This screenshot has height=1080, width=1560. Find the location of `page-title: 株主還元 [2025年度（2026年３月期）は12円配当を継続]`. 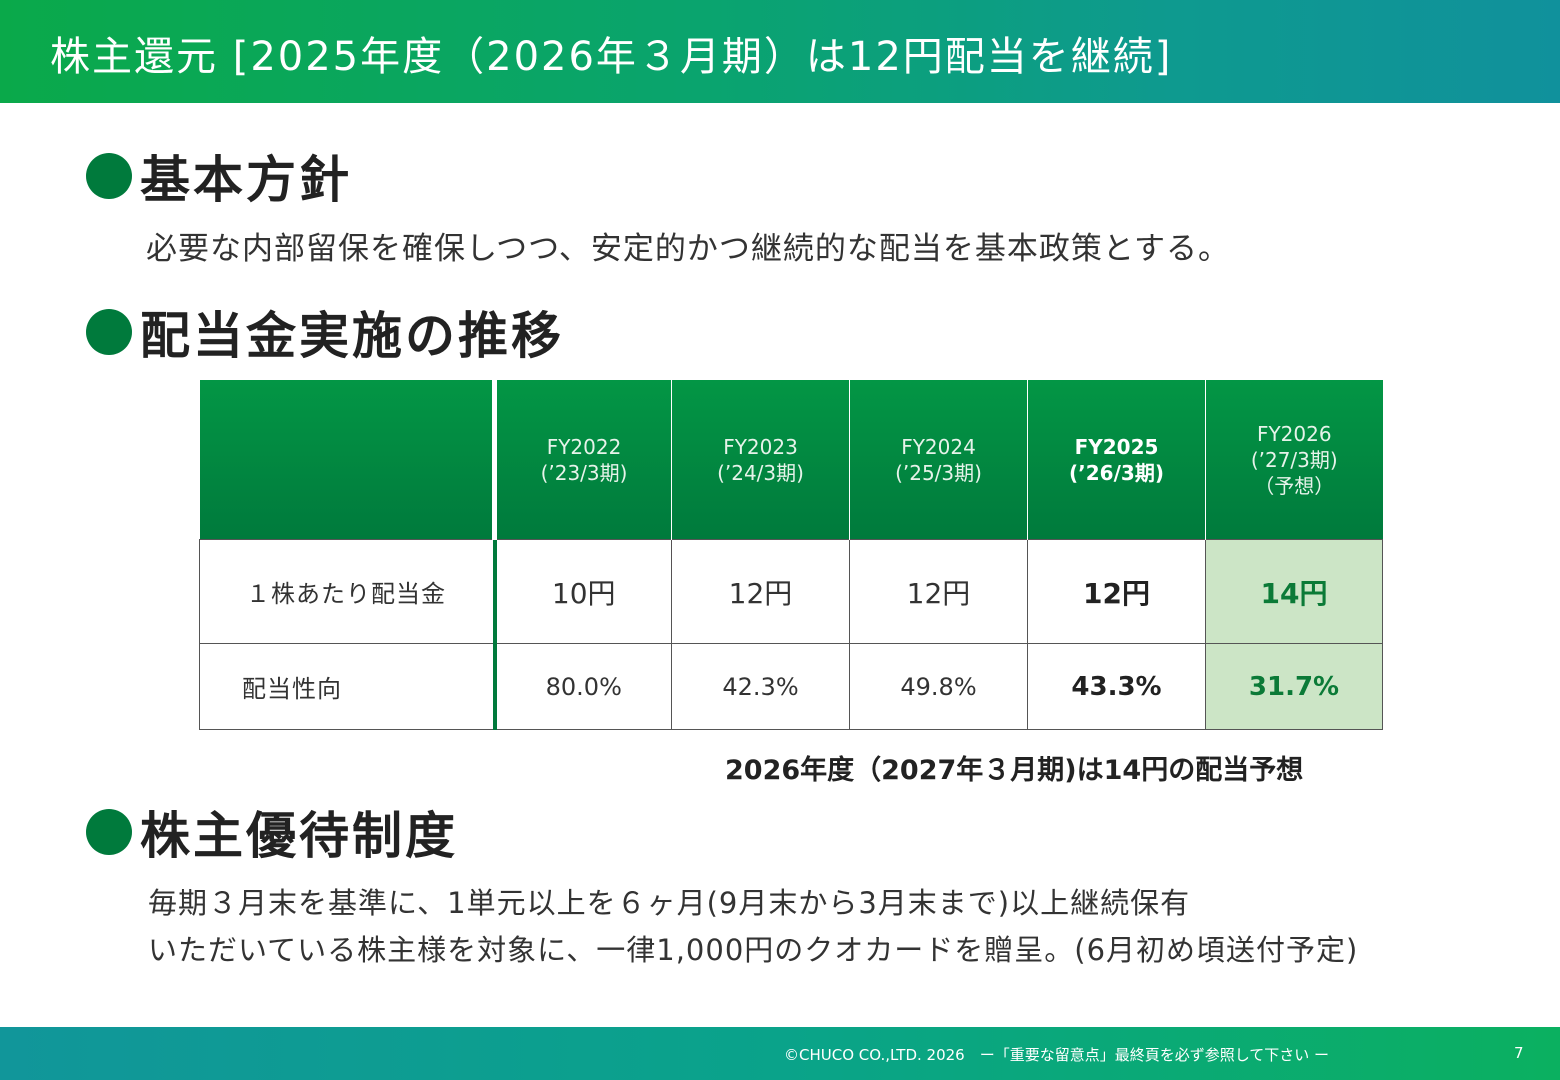

page-title: 株主還元 [2025年度（2026年３月期）は12円配当を継続] is located at coordinates (611, 57).